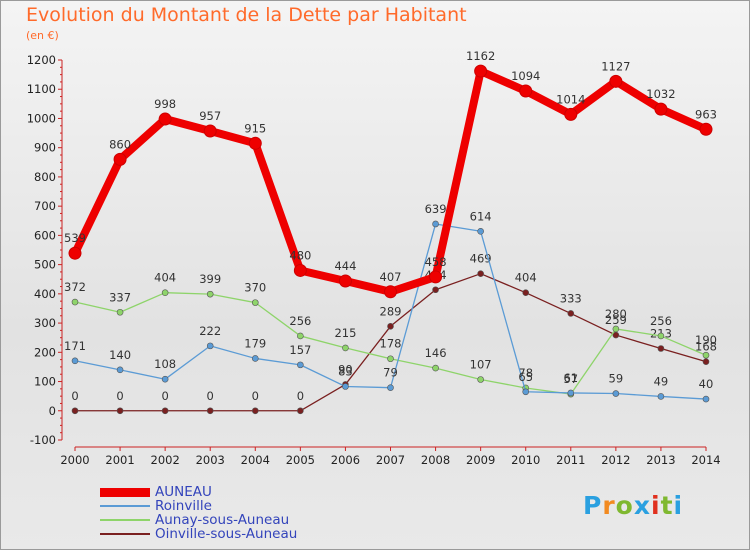 This screenshot has height=550, width=750. I want to click on data-label: 337, so click(120, 297).